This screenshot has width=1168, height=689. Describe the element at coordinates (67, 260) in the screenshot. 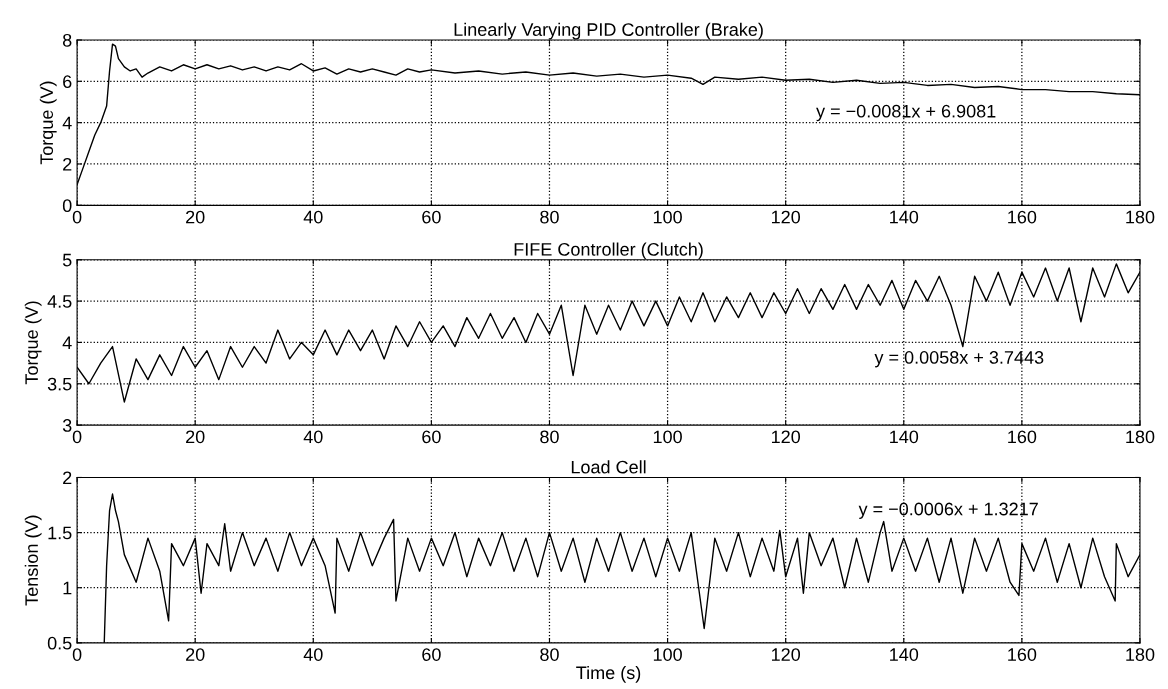

I see `y-tick-label: 5` at that location.